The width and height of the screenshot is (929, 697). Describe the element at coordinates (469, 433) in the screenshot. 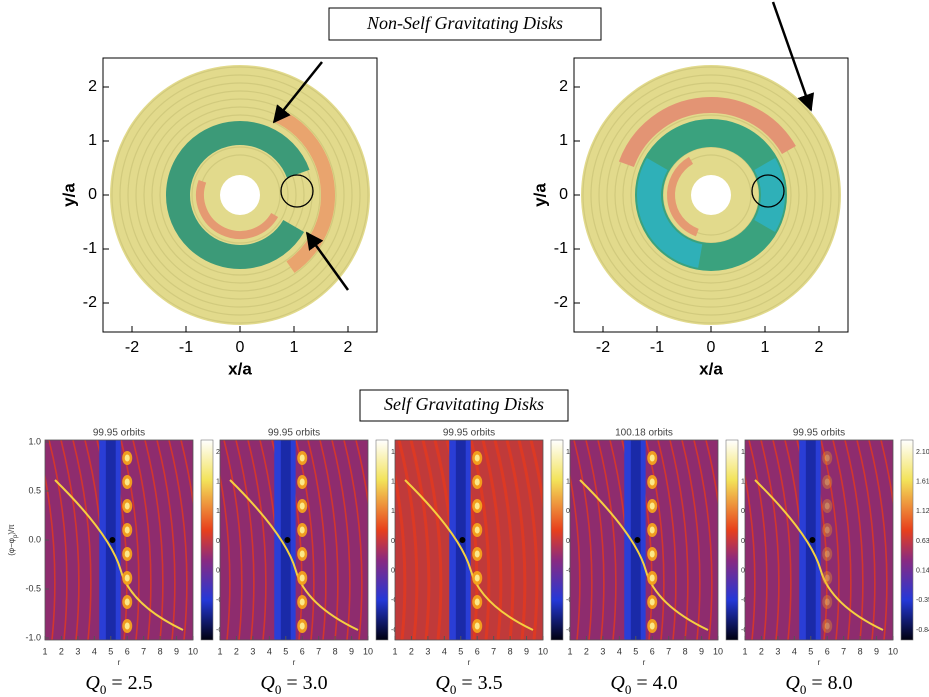

I see `panel-title: 99.95 orbits` at that location.